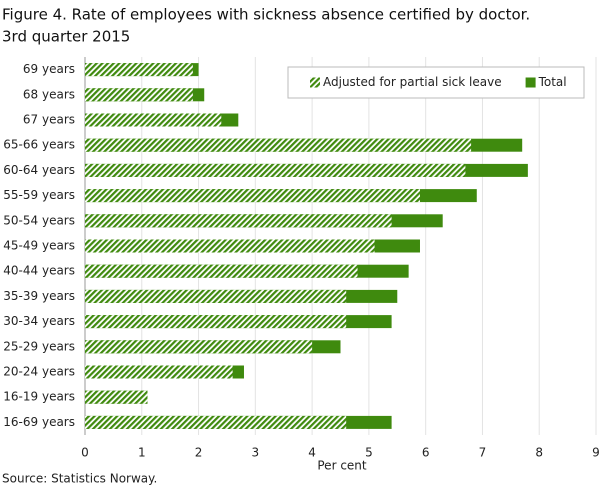 The height and width of the screenshot is (493, 609). Describe the element at coordinates (39, 397) in the screenshot. I see `y-tick-label: 16-19 years` at that location.